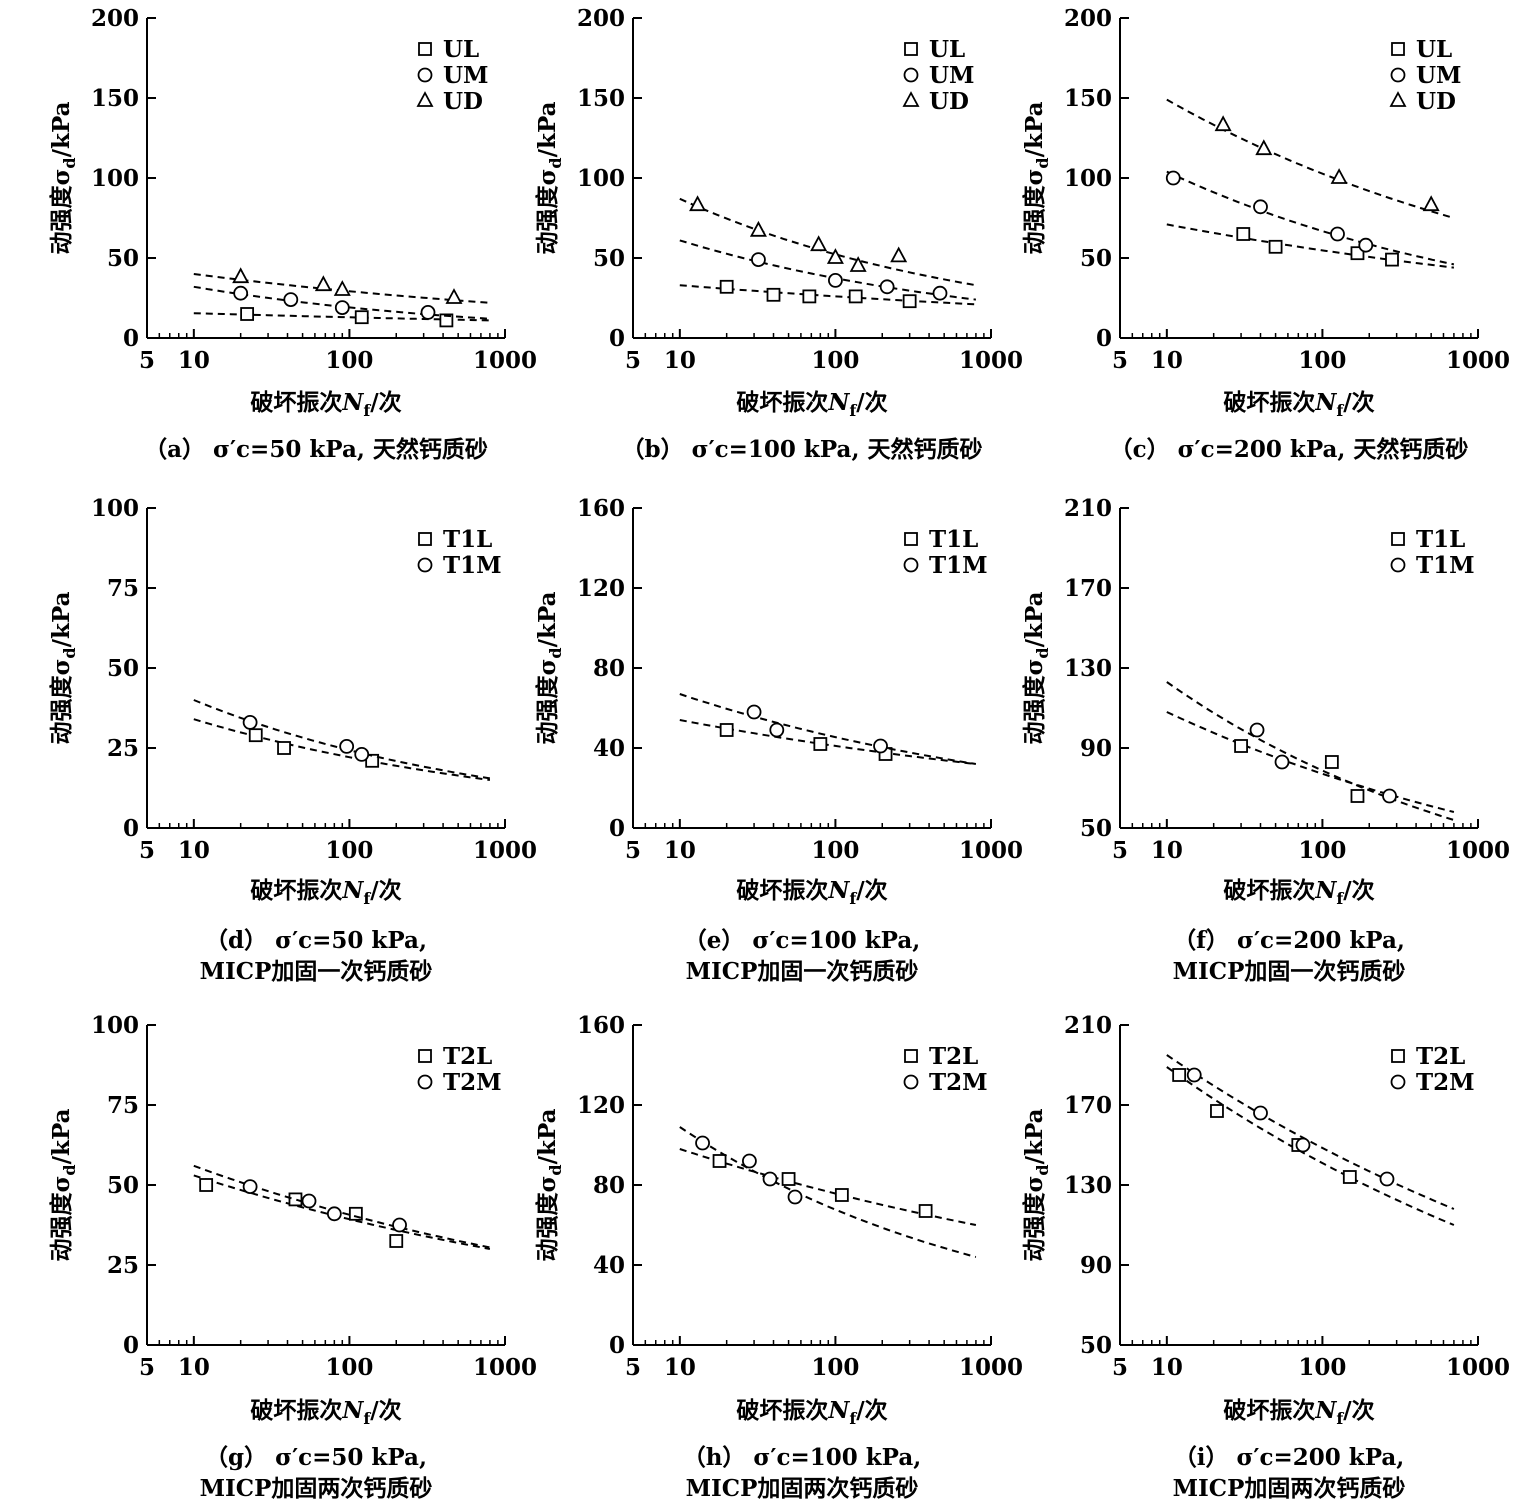 Image resolution: width=1535 pixels, height=1512 pixels. Describe the element at coordinates (1088, 668) in the screenshot. I see `y-tick-label: 130` at that location.